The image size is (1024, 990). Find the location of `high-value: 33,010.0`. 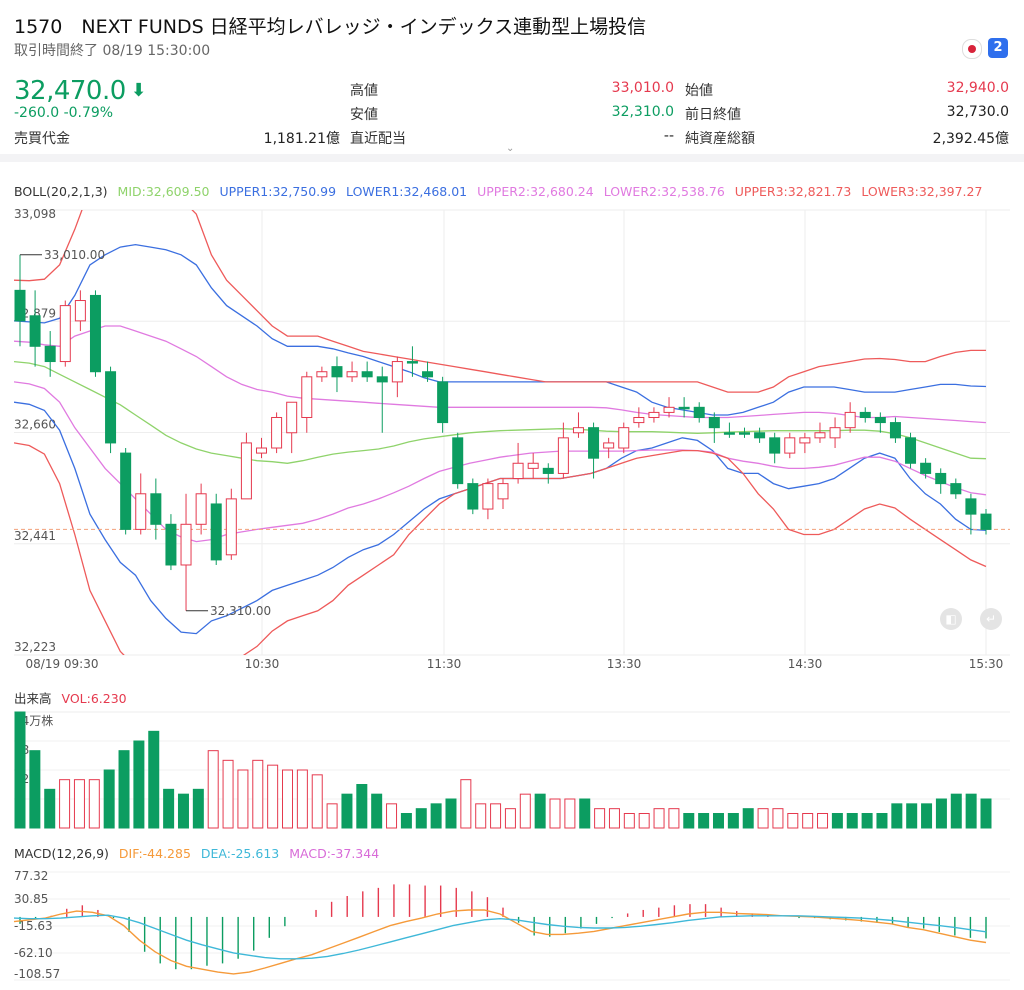

high-value: 33,010.0 is located at coordinates (642, 88).